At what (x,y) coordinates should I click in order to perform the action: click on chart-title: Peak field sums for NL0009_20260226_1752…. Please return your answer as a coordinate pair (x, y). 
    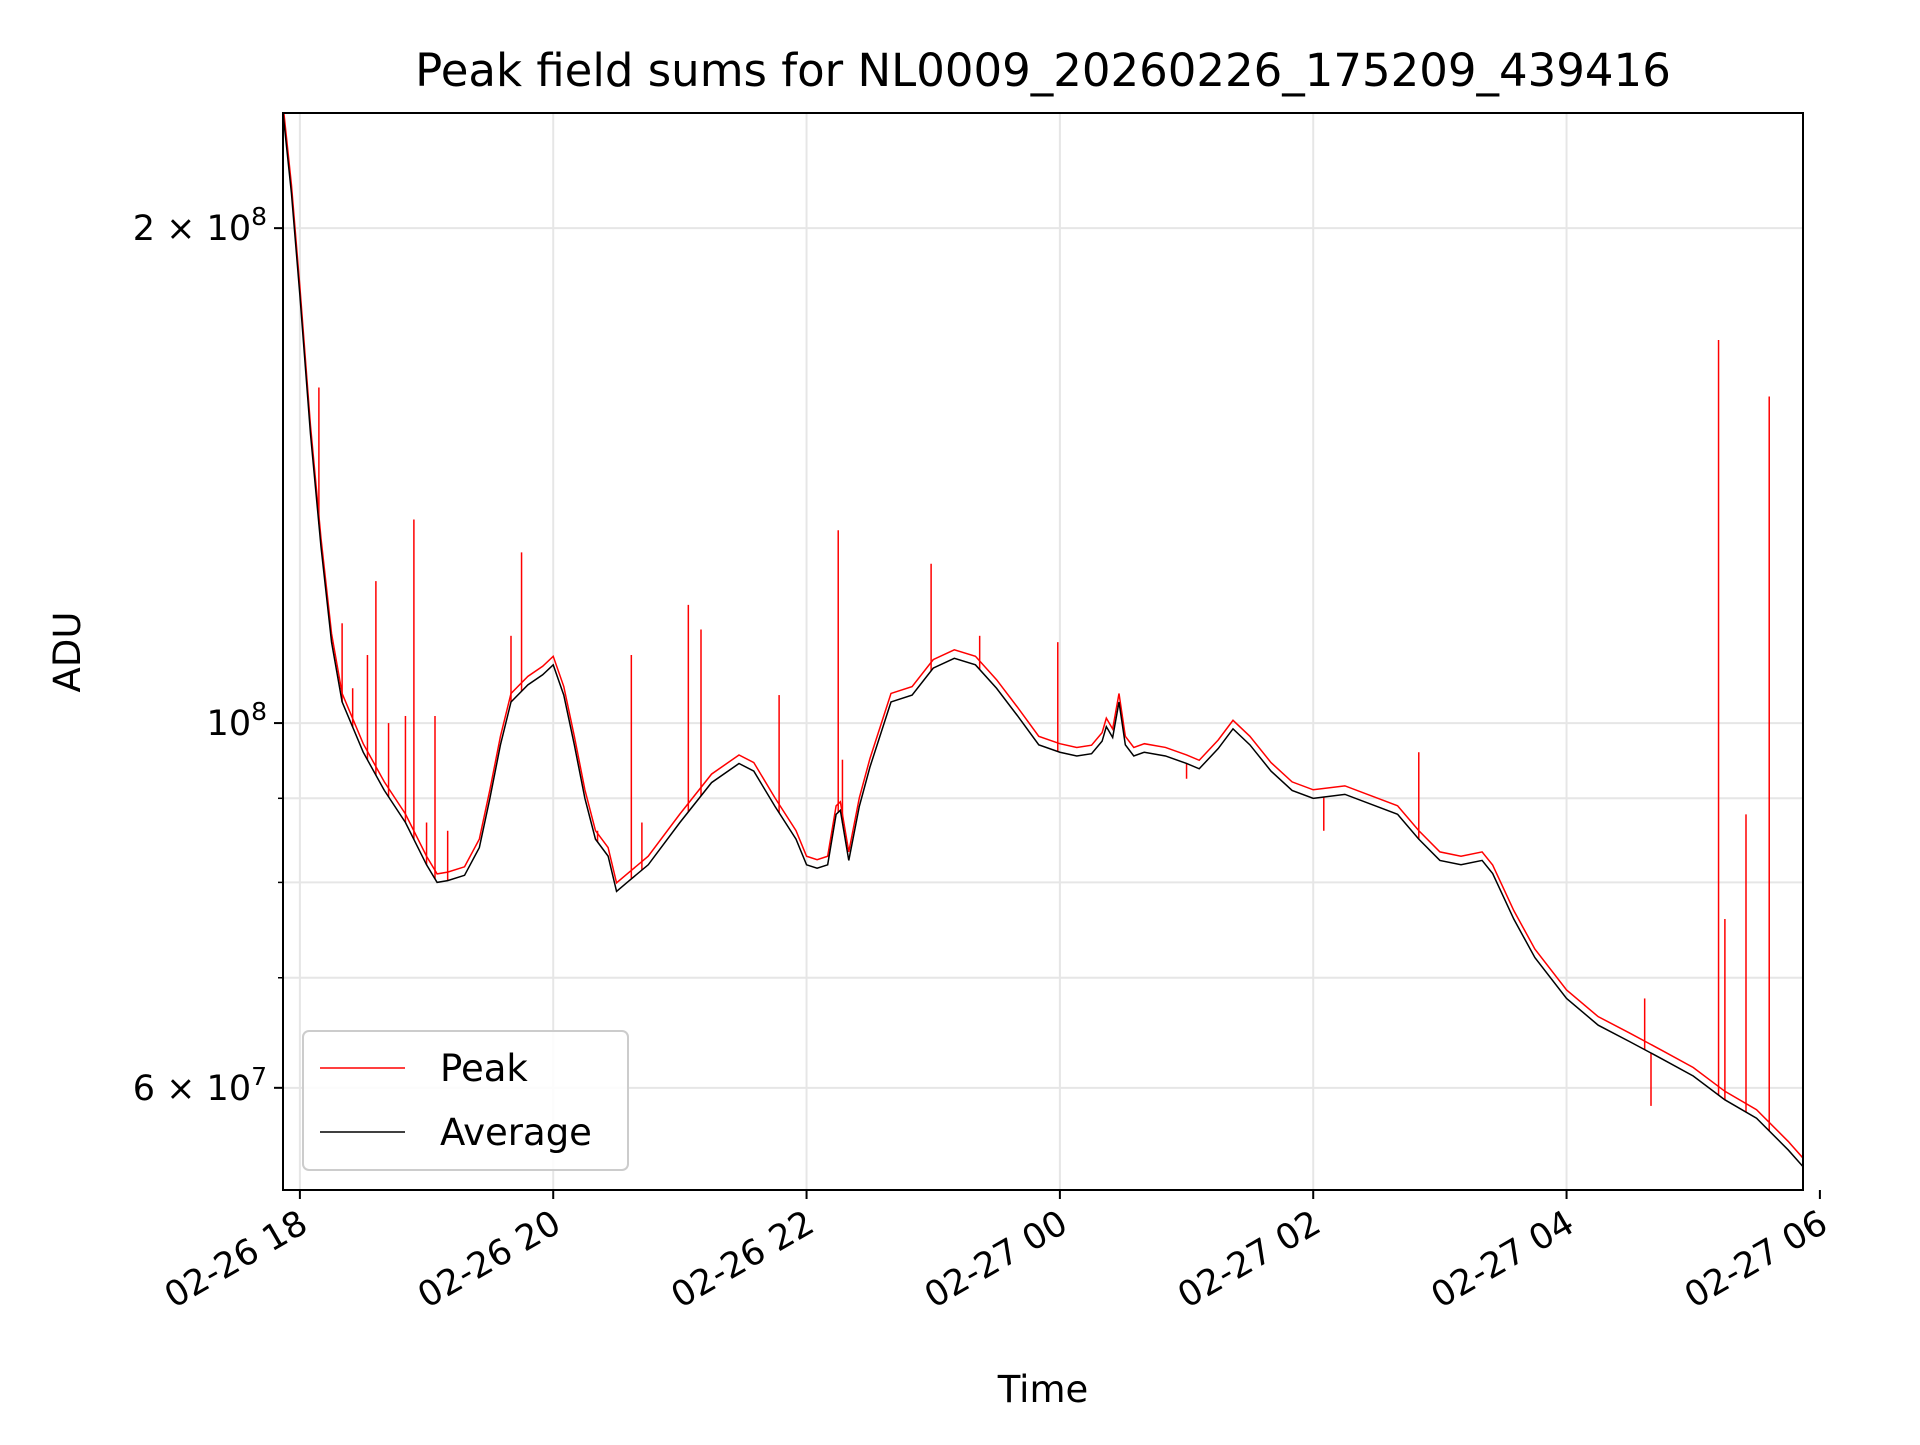
    Looking at the image, I should click on (1043, 70).